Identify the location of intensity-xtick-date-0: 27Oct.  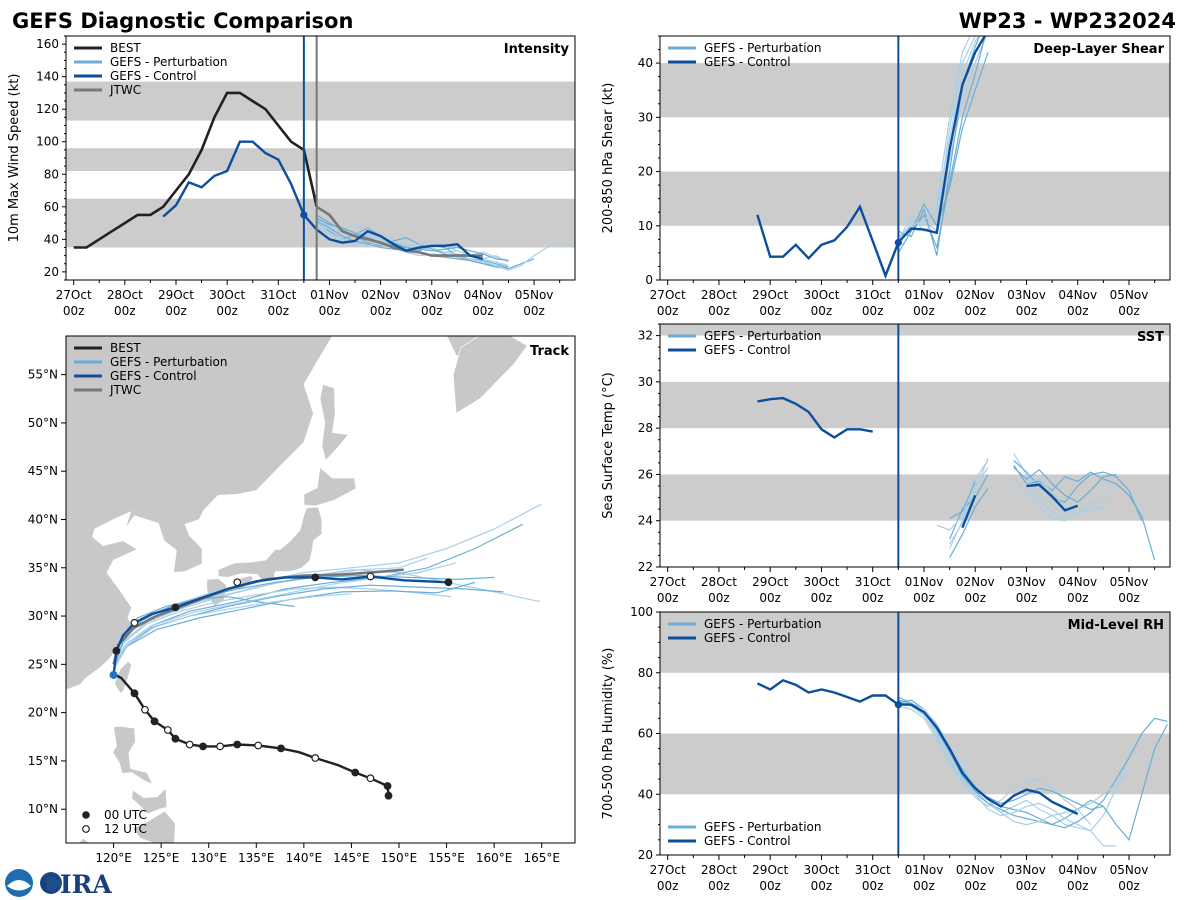
(74, 295).